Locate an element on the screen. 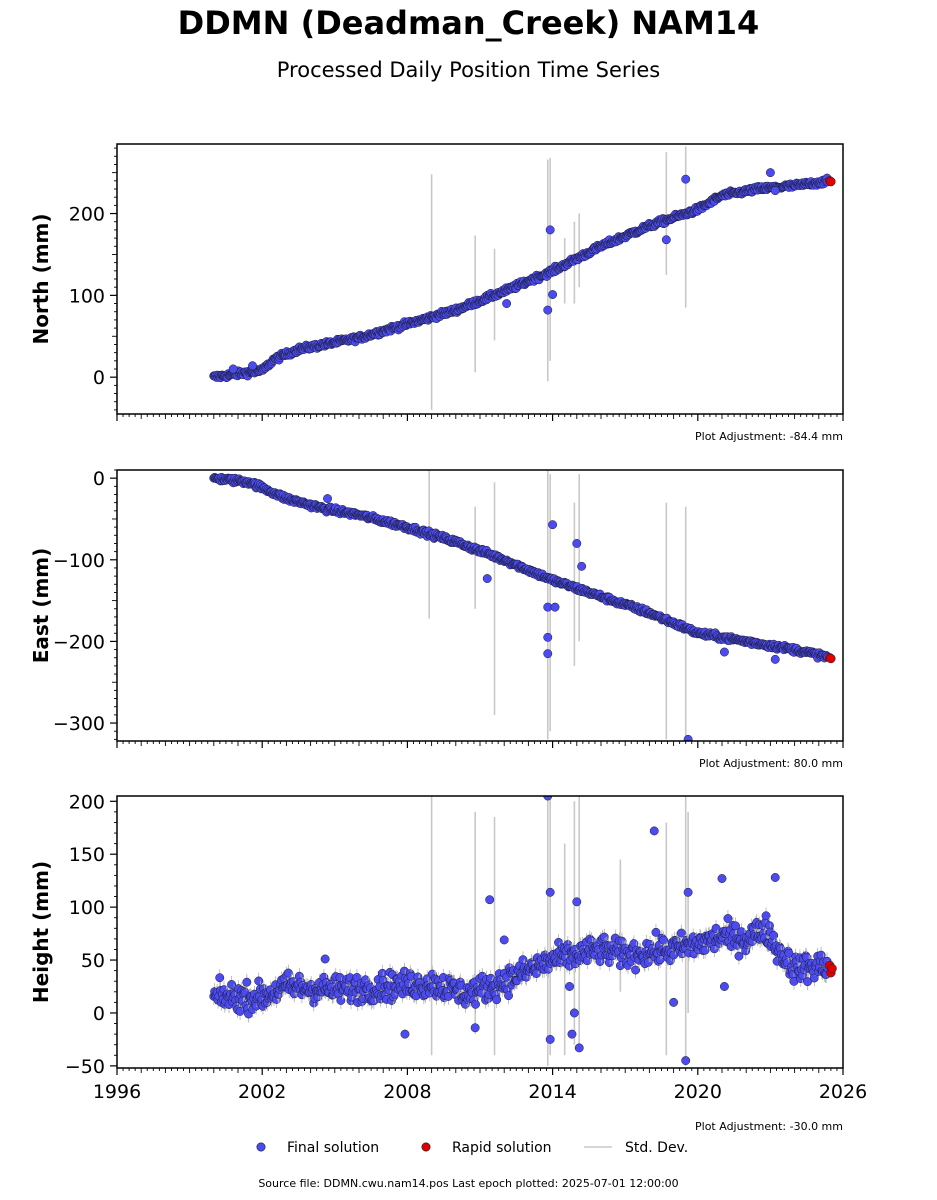 The image size is (937, 1200). plot-adjustment-note: Plot Adjustment: -30.0 mm is located at coordinates (769, 1126).